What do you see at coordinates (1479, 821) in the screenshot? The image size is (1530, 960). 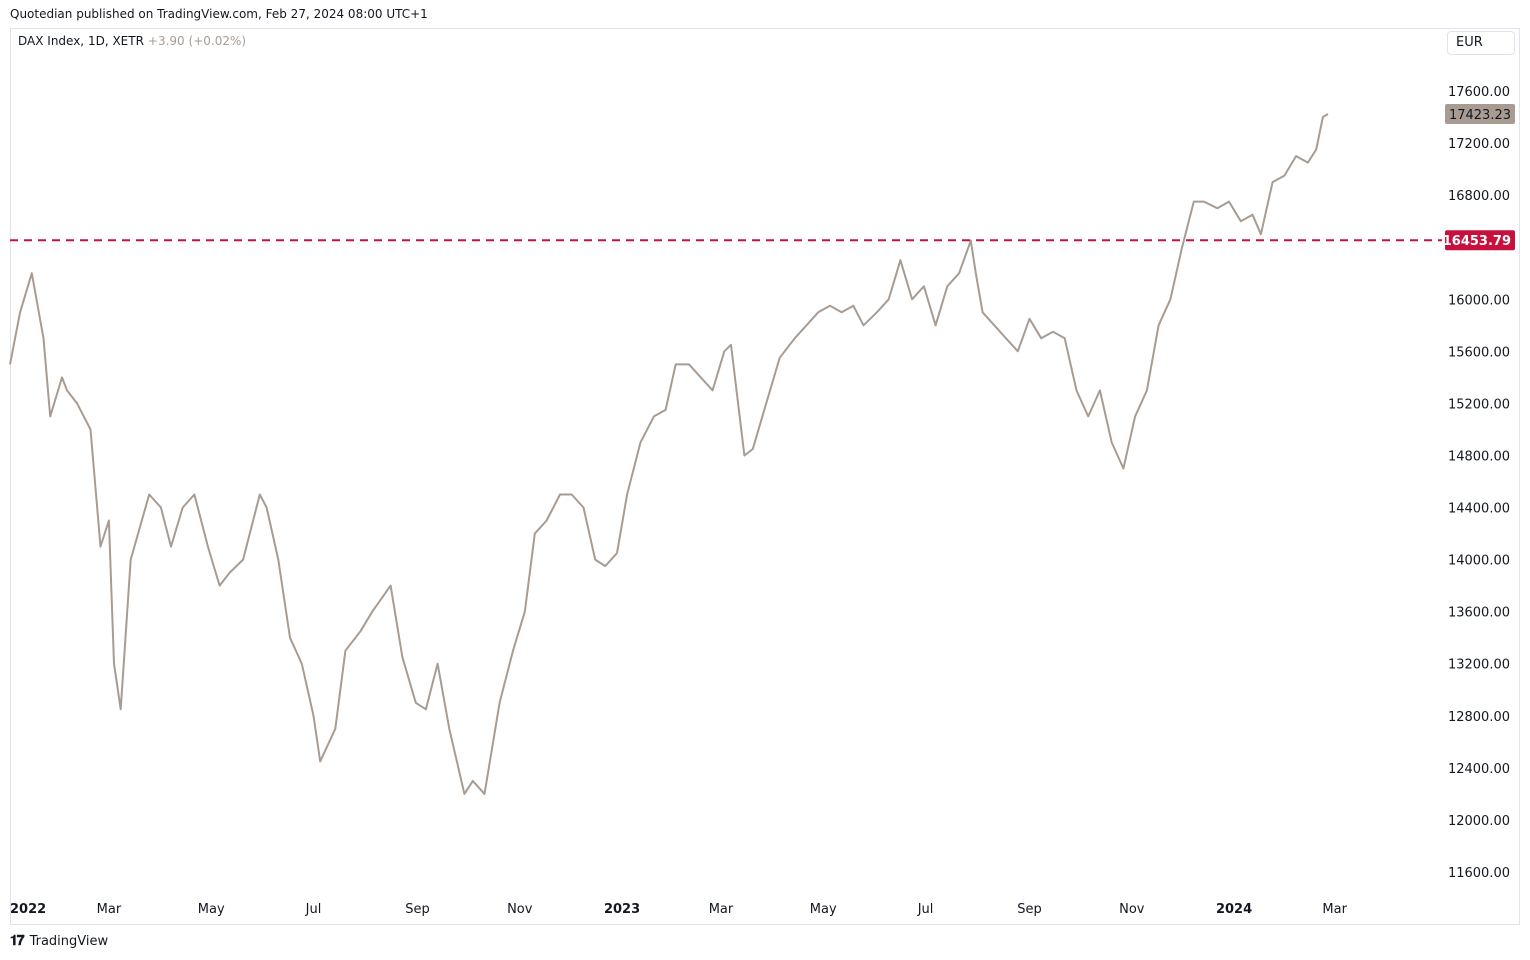 I see `y-tick-label: 12000.00` at bounding box center [1479, 821].